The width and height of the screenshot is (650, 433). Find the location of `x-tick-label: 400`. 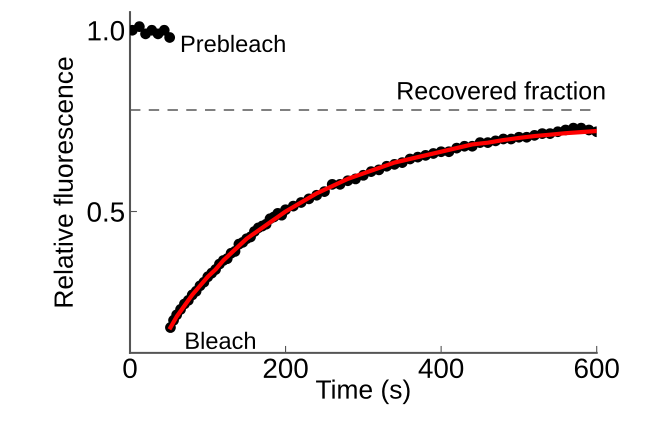

x-tick-label: 400 is located at coordinates (441, 368).